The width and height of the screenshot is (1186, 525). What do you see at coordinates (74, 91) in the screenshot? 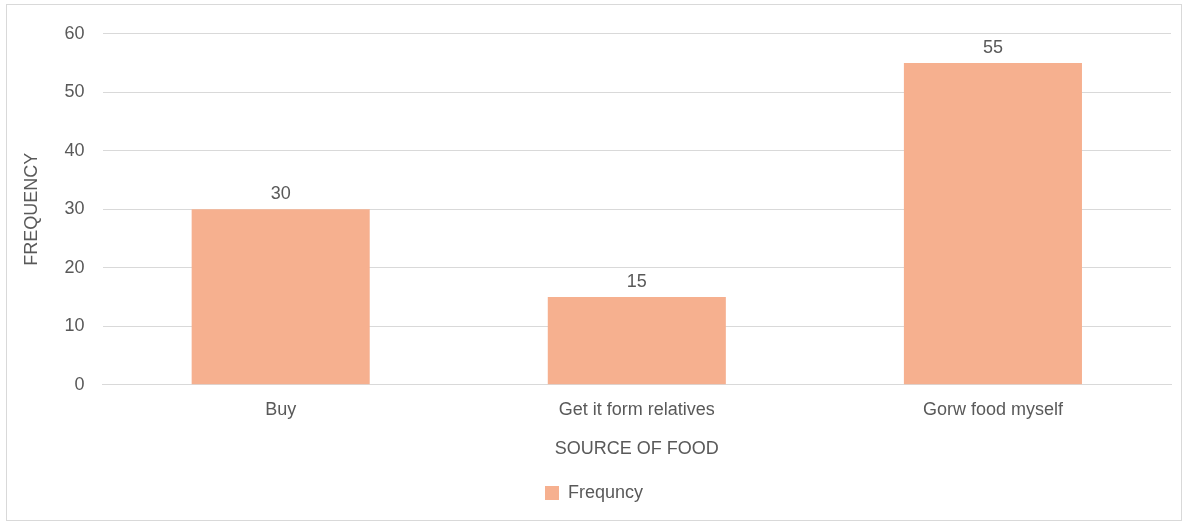
I see `y-tick-label: 50` at bounding box center [74, 91].